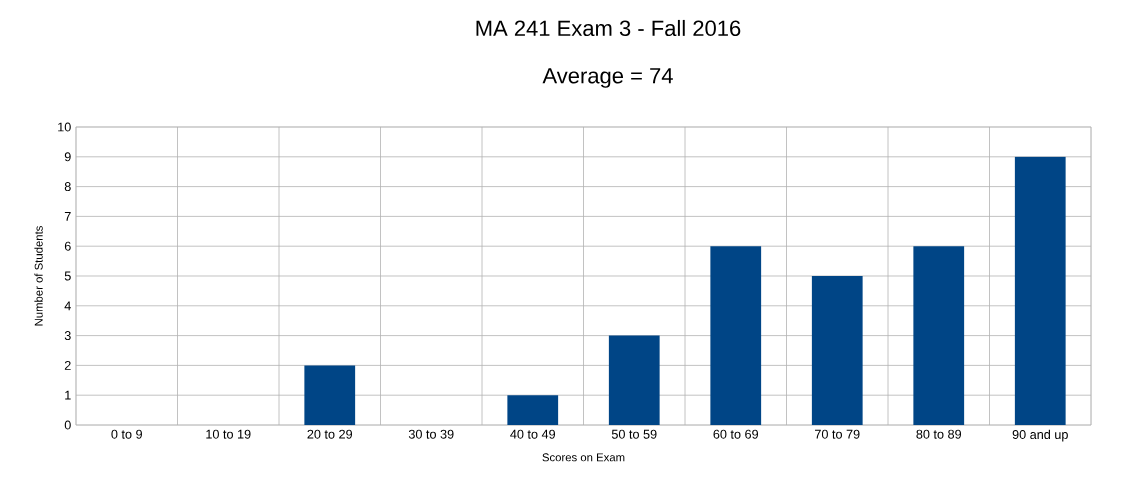  Describe the element at coordinates (68, 395) in the screenshot. I see `y-tick-label: 1` at that location.